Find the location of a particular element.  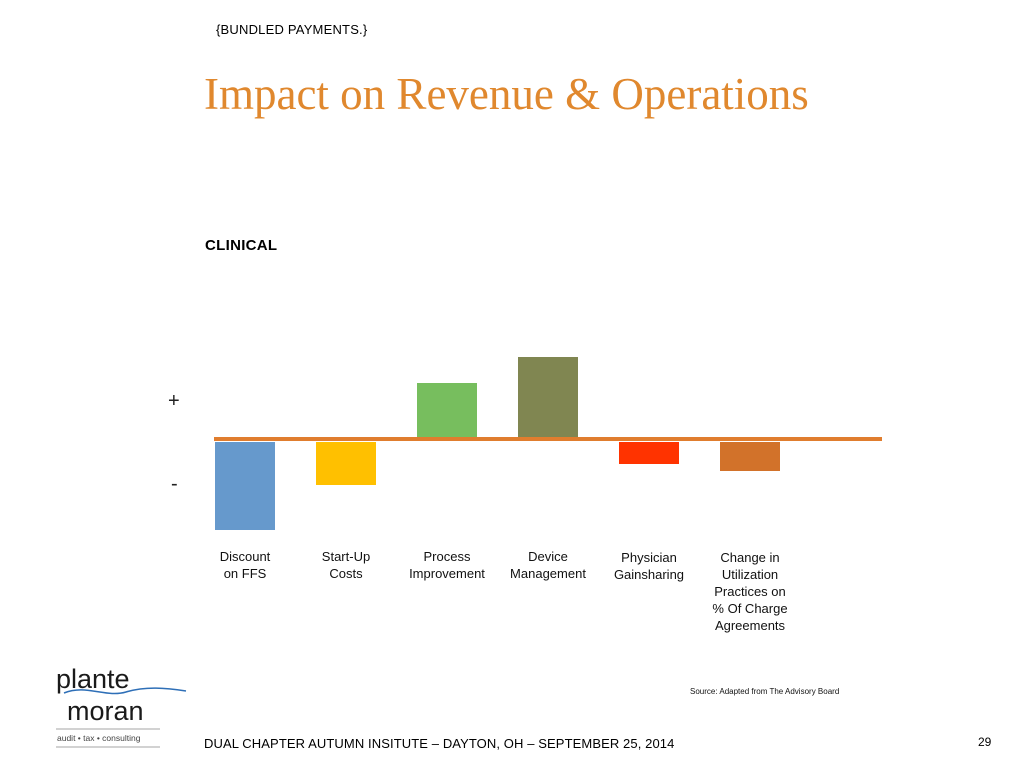

category-label-3: Process Improvement is located at coordinates (447, 565).